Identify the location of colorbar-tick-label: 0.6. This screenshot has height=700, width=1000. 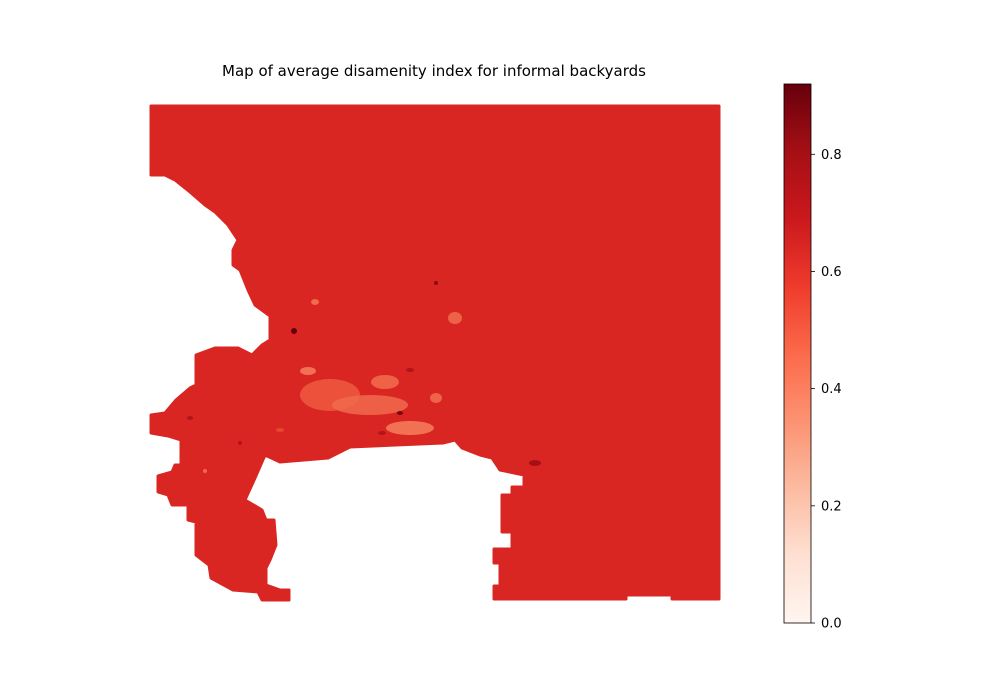
(831, 272).